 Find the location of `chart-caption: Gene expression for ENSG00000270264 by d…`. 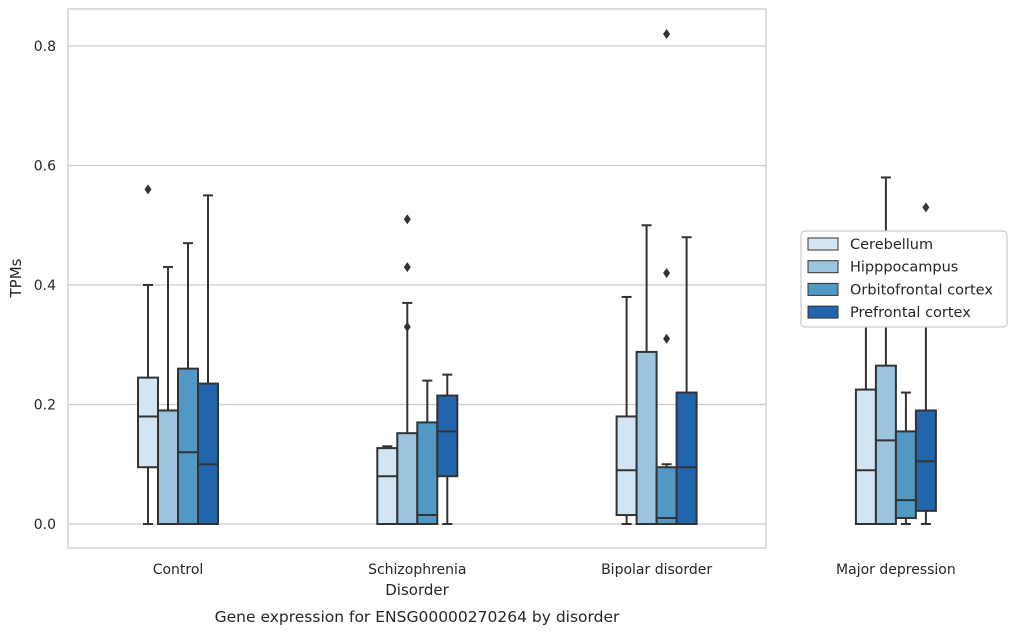

chart-caption: Gene expression for ENSG00000270264 by d… is located at coordinates (417, 617).